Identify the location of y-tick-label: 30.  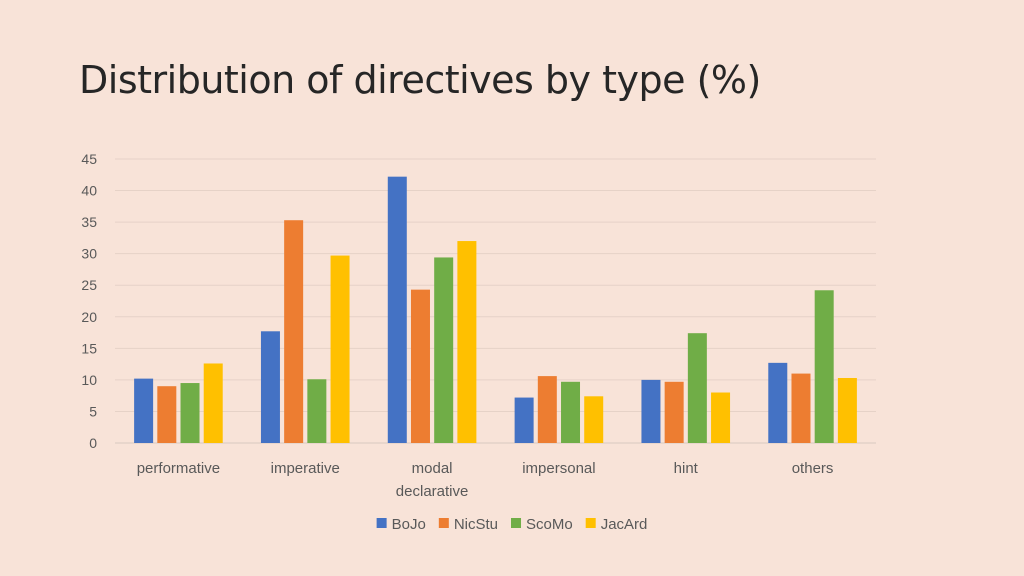
(89, 254).